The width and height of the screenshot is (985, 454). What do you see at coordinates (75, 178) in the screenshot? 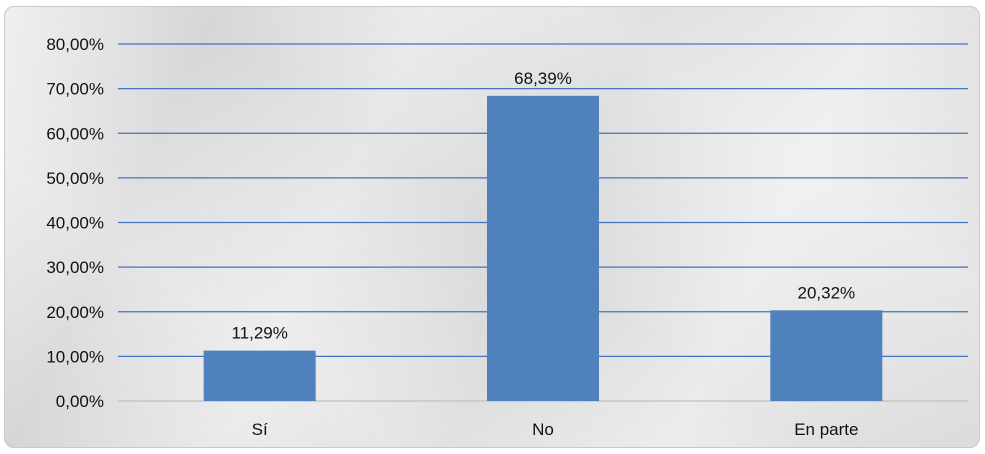
I see `y-tick-label: 50,00%` at bounding box center [75, 178].